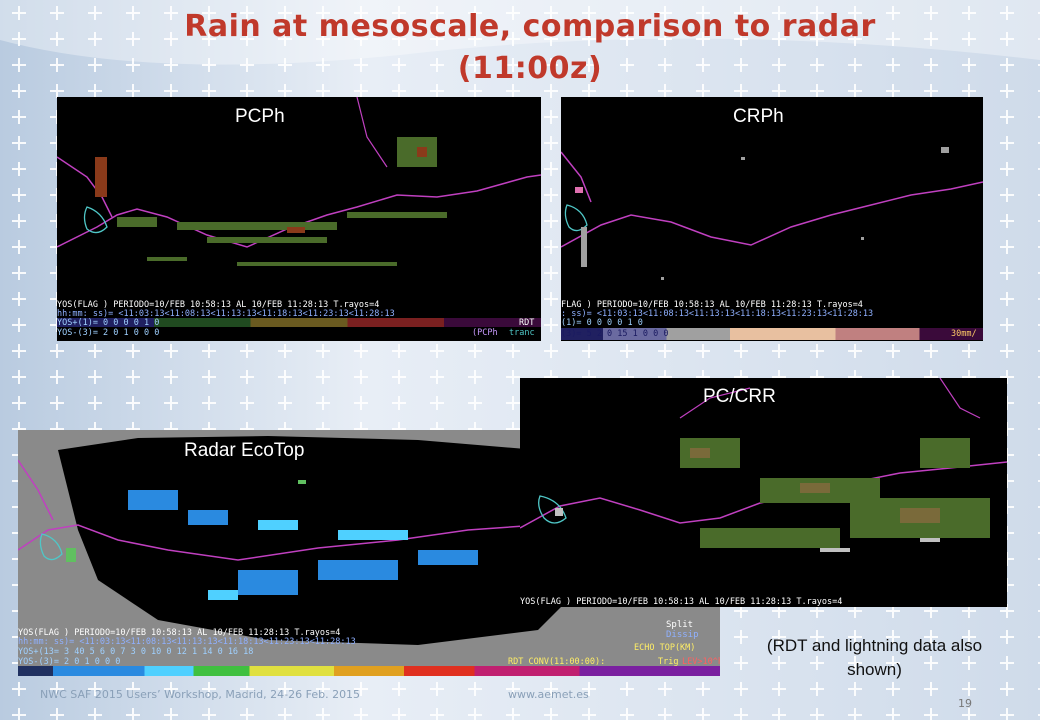 This screenshot has width=1040, height=720. What do you see at coordinates (680, 625) in the screenshot?
I see `radar-legend-split: Split` at bounding box center [680, 625].